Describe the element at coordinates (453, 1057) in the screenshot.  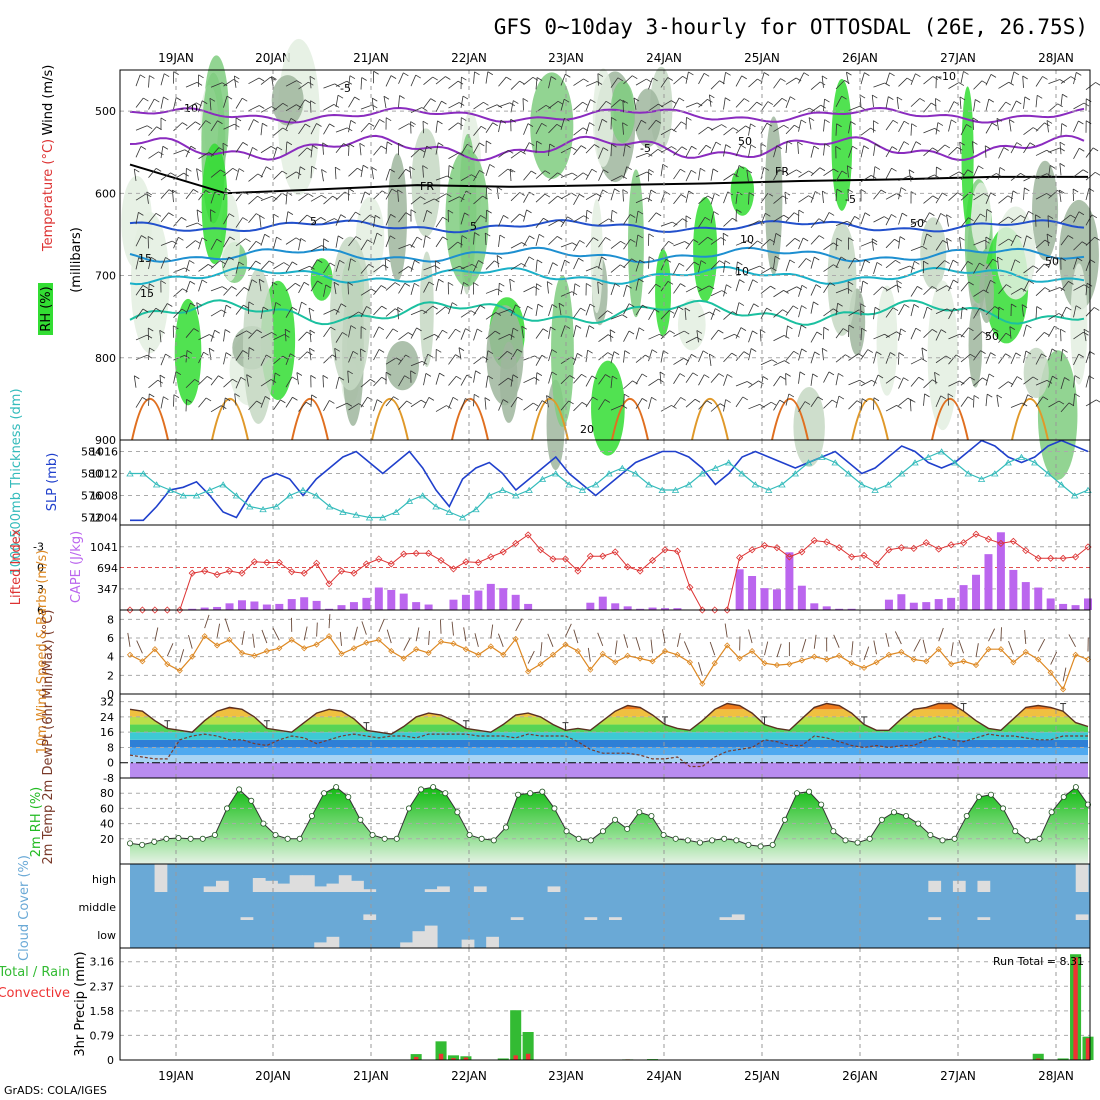
I see `precip-total-bar` at that location.